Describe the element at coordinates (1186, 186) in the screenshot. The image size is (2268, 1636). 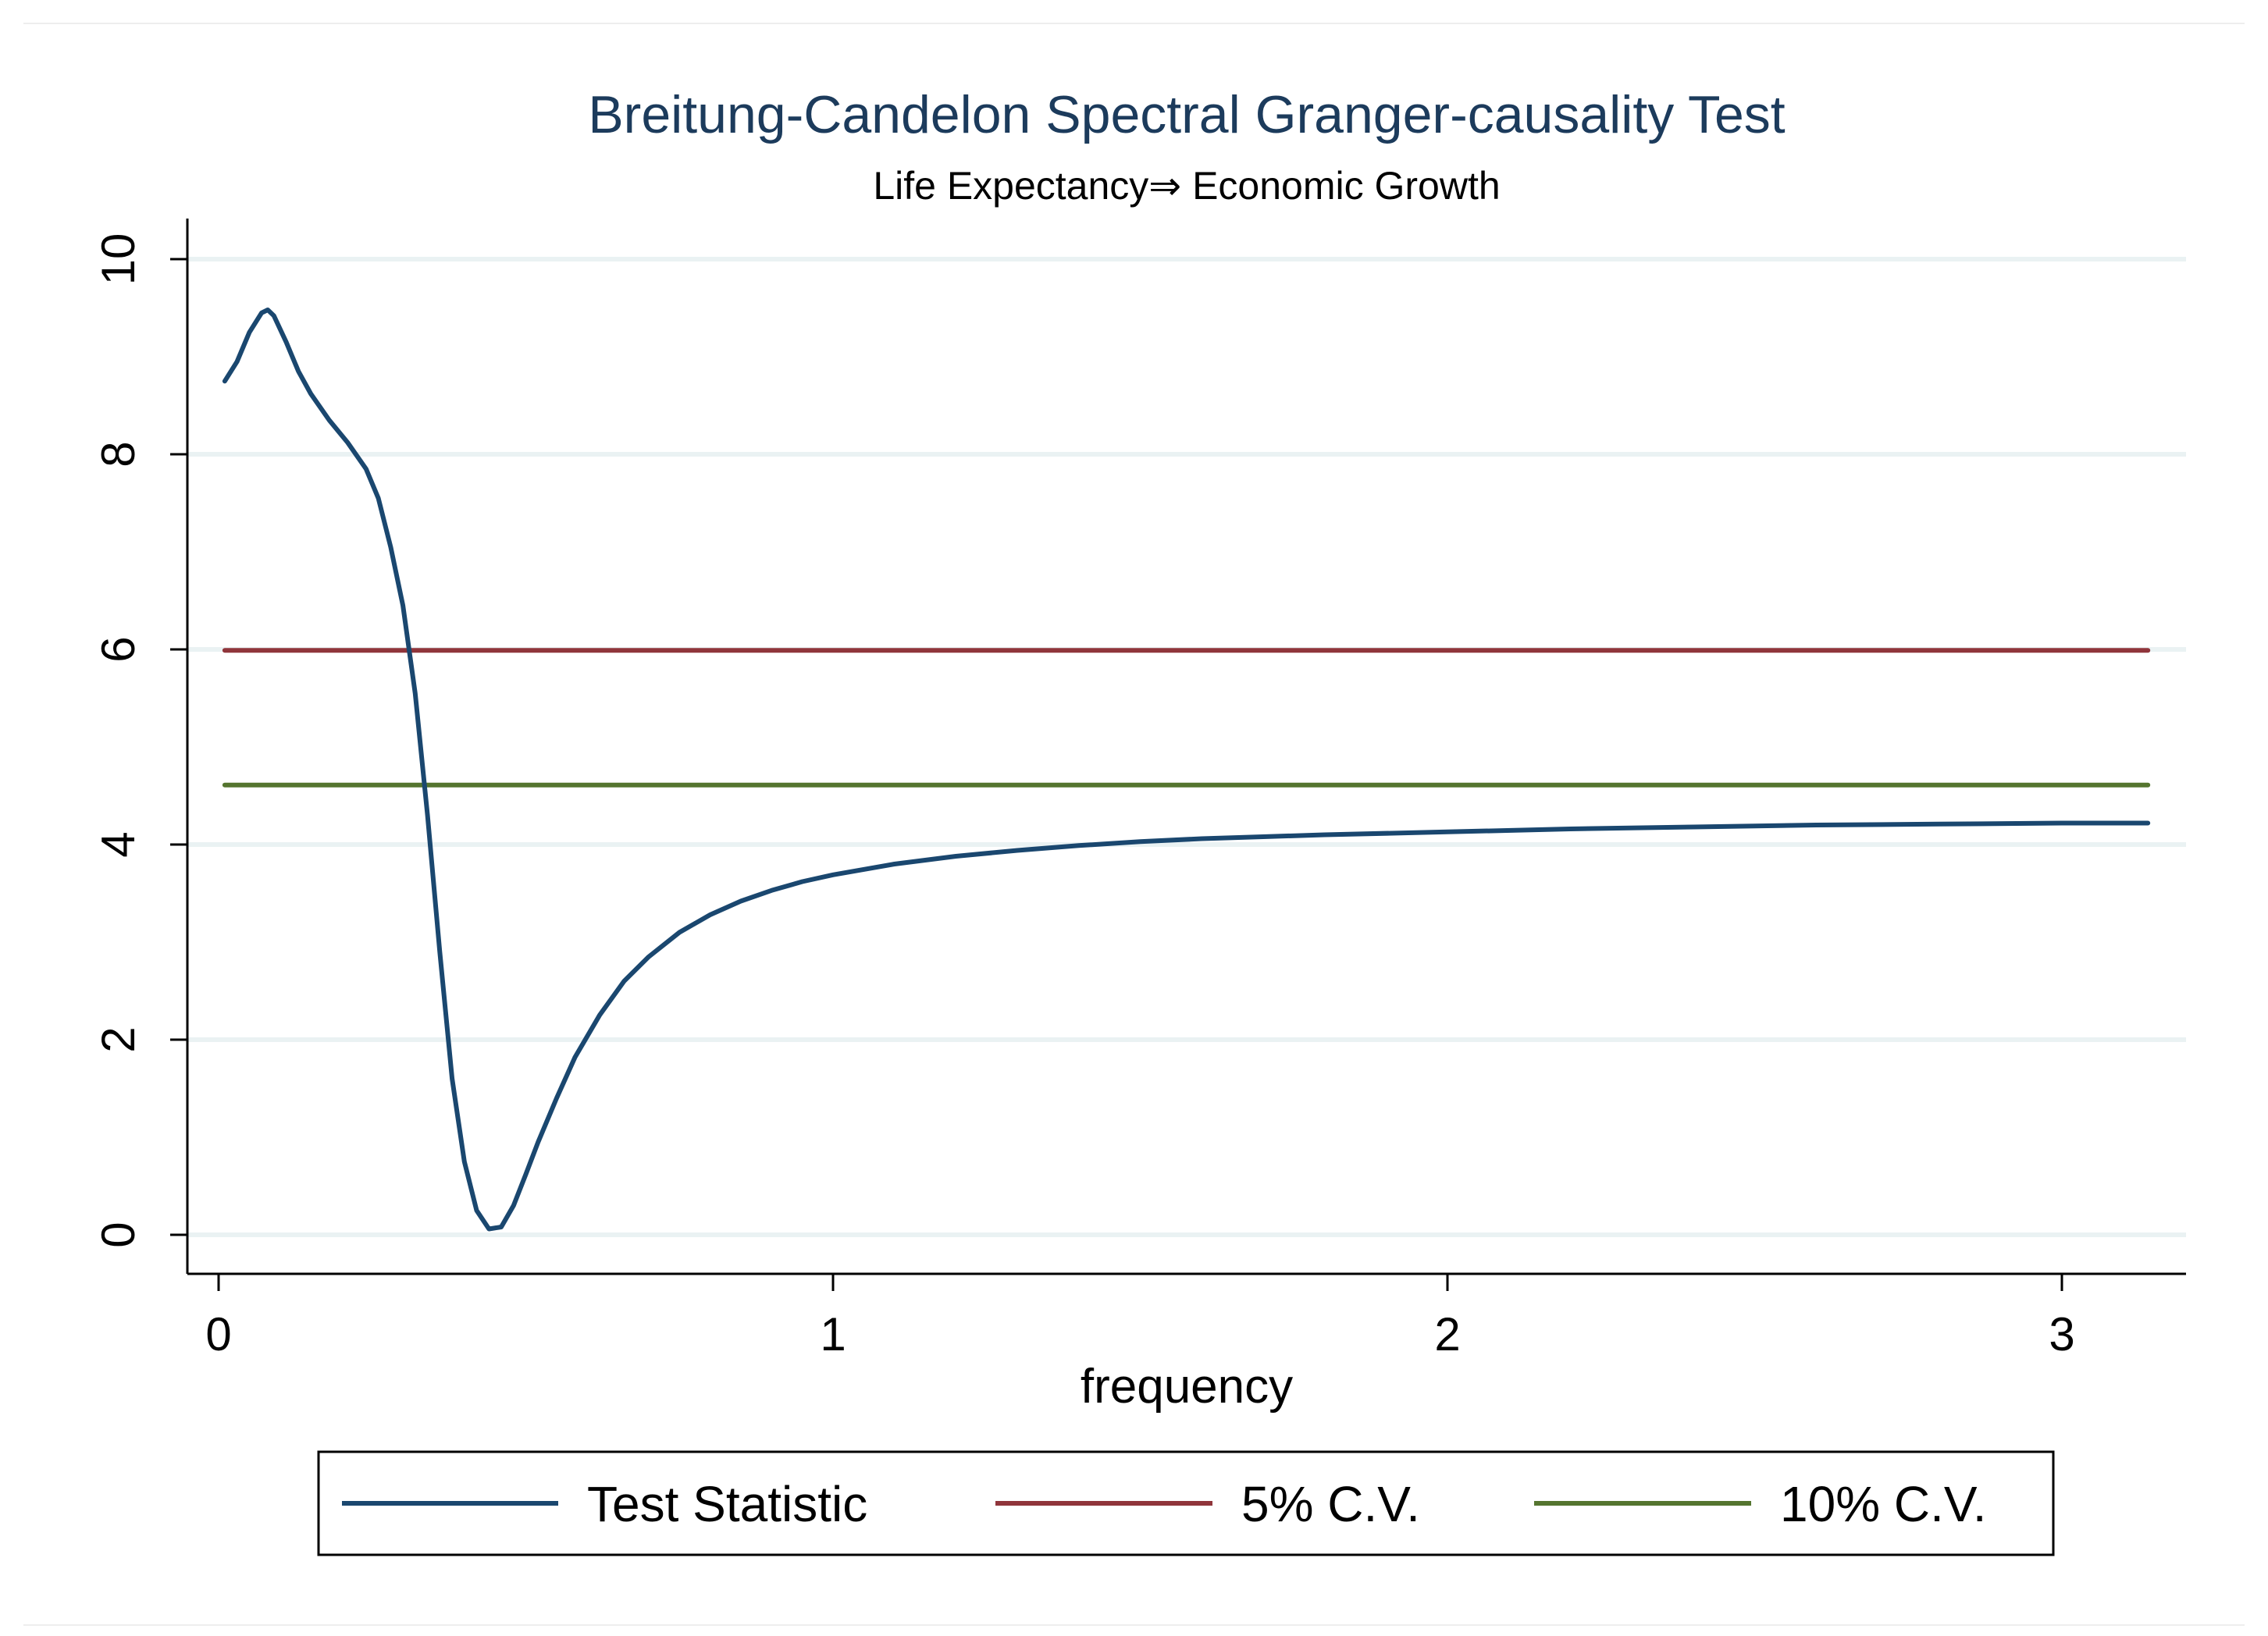
I see `chart-subtitle: Life Expectancy⇒ Economic Growth` at that location.